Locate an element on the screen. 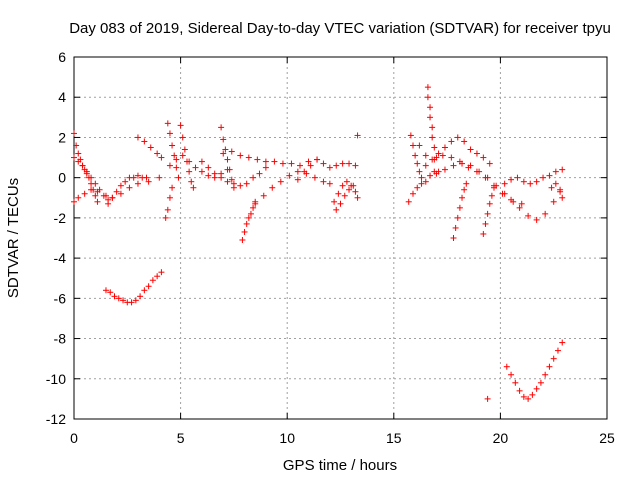 This screenshot has height=480, width=640. x-tick-label: 25 is located at coordinates (607, 438).